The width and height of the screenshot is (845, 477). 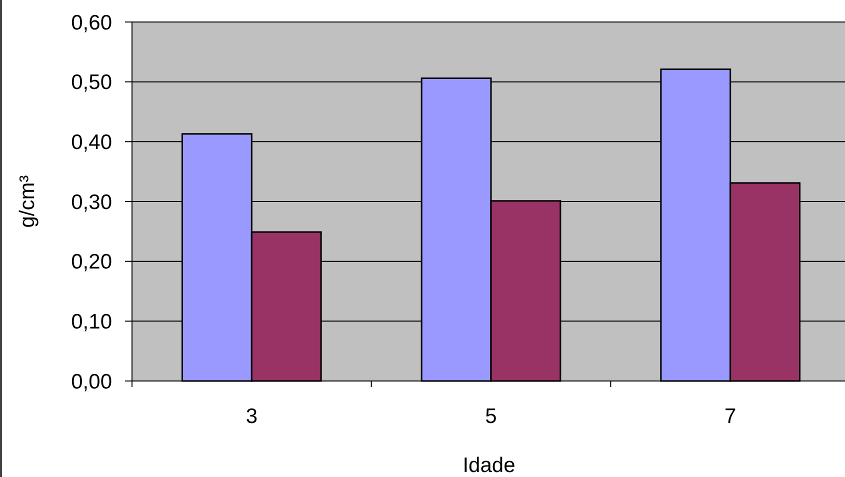 What do you see at coordinates (91, 202) in the screenshot?
I see `y-tick-label: 0,30` at bounding box center [91, 202].